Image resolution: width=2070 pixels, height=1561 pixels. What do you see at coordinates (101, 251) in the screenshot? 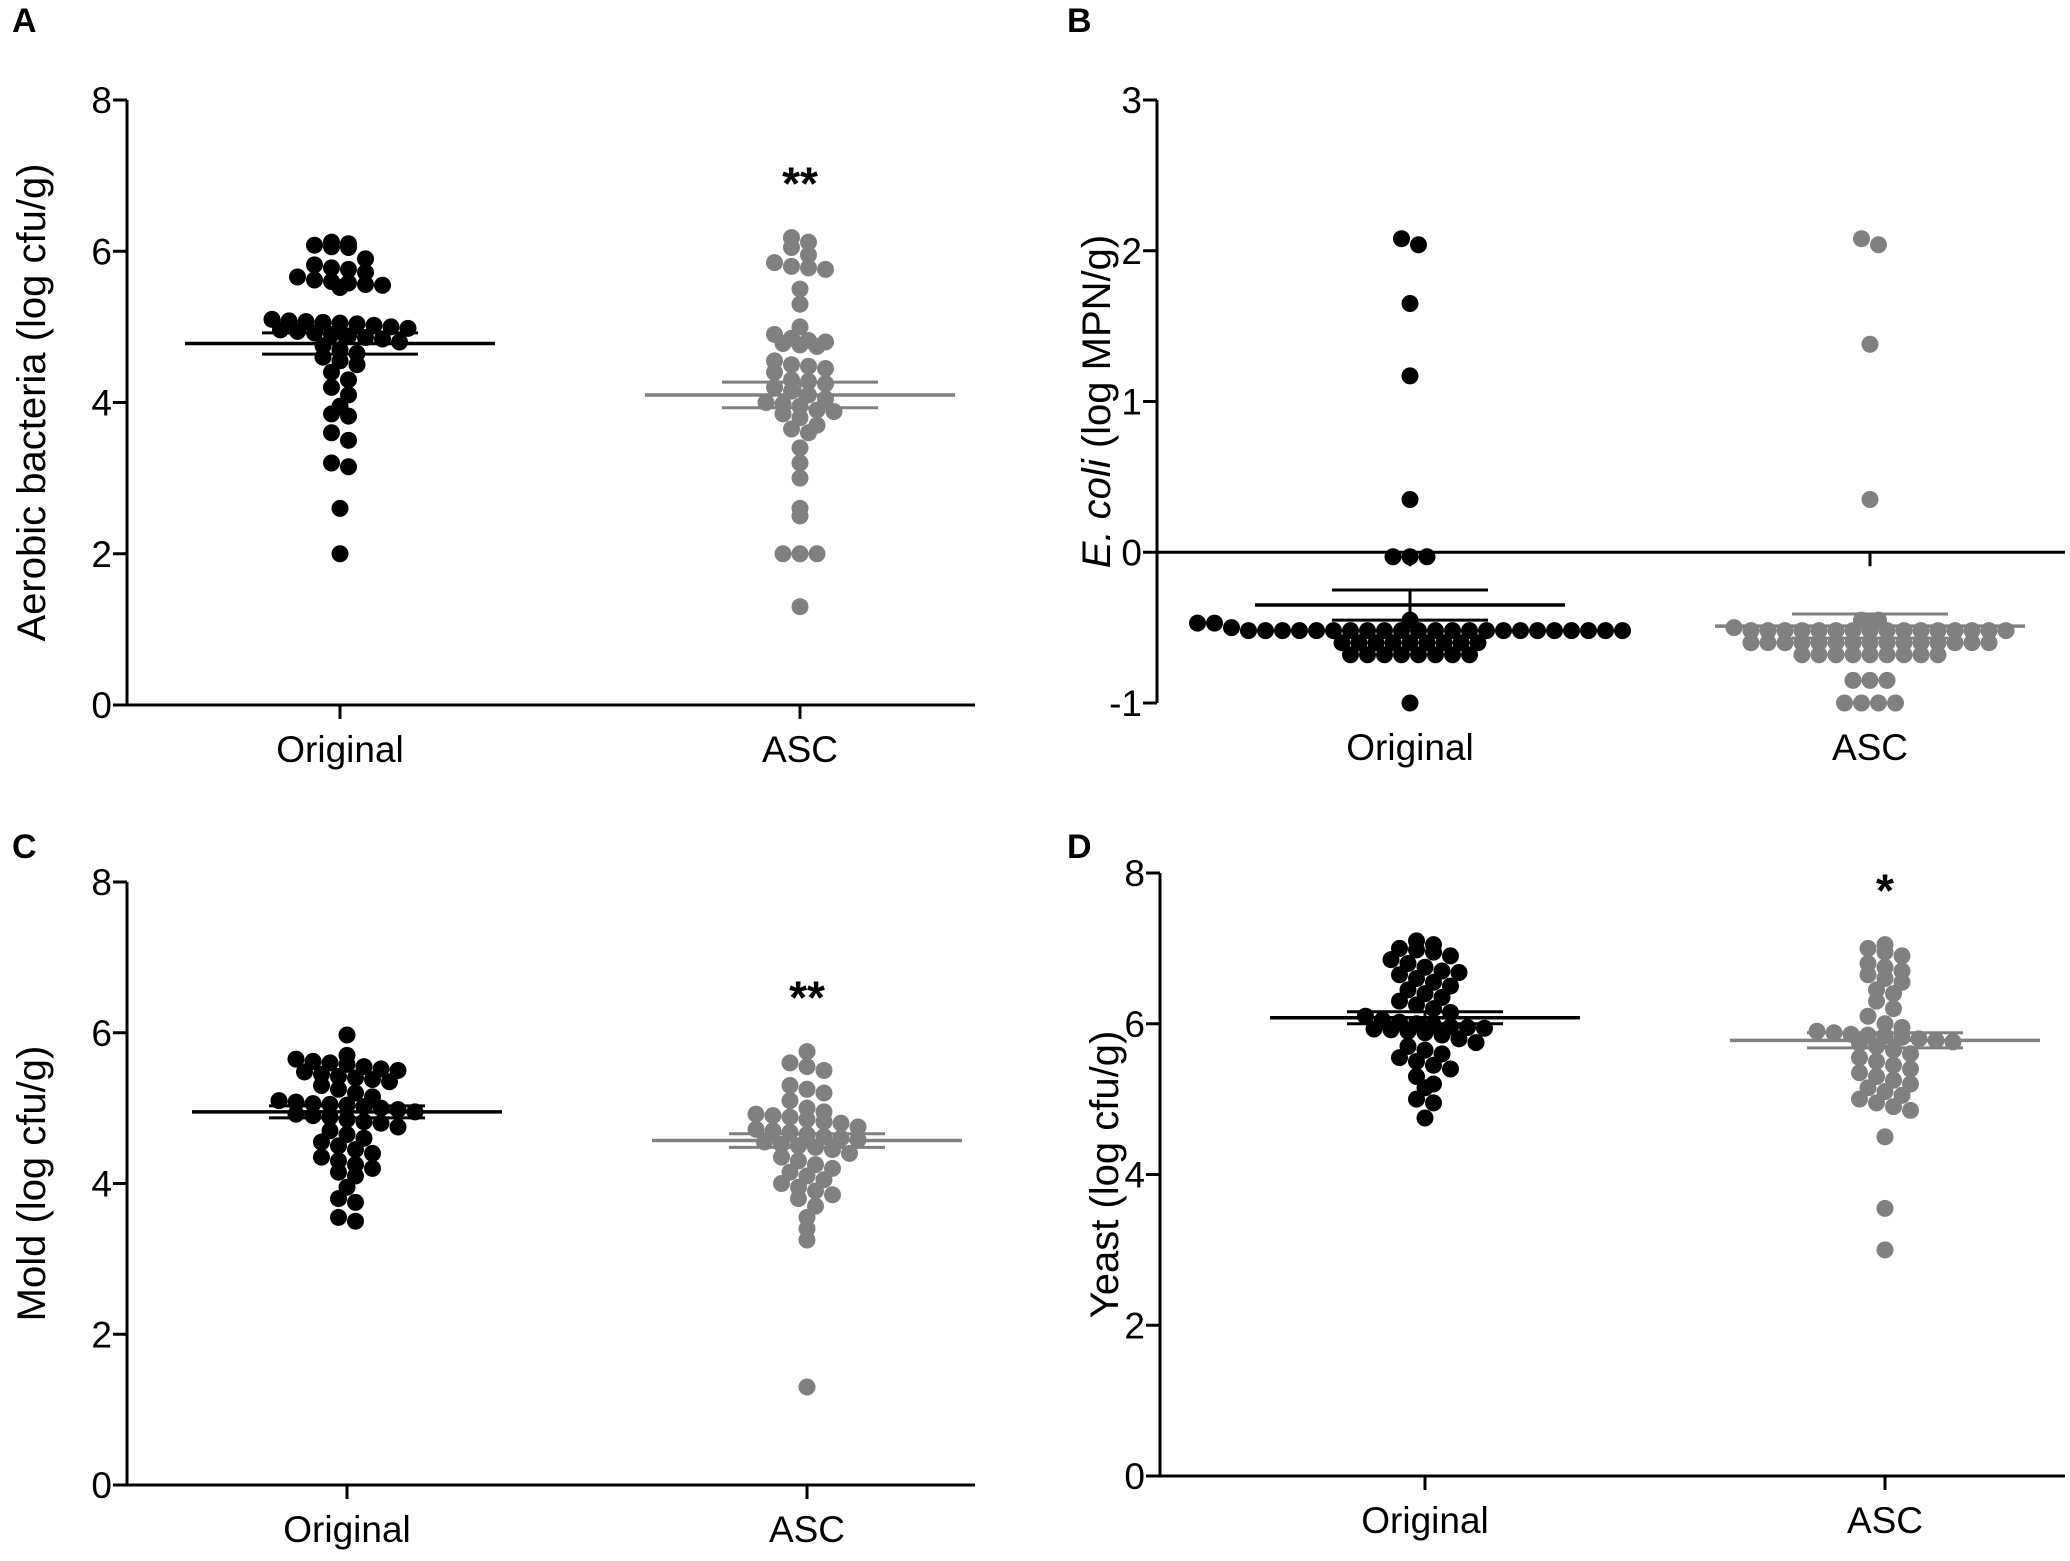
I see `y-tick-label: 6` at bounding box center [101, 251].